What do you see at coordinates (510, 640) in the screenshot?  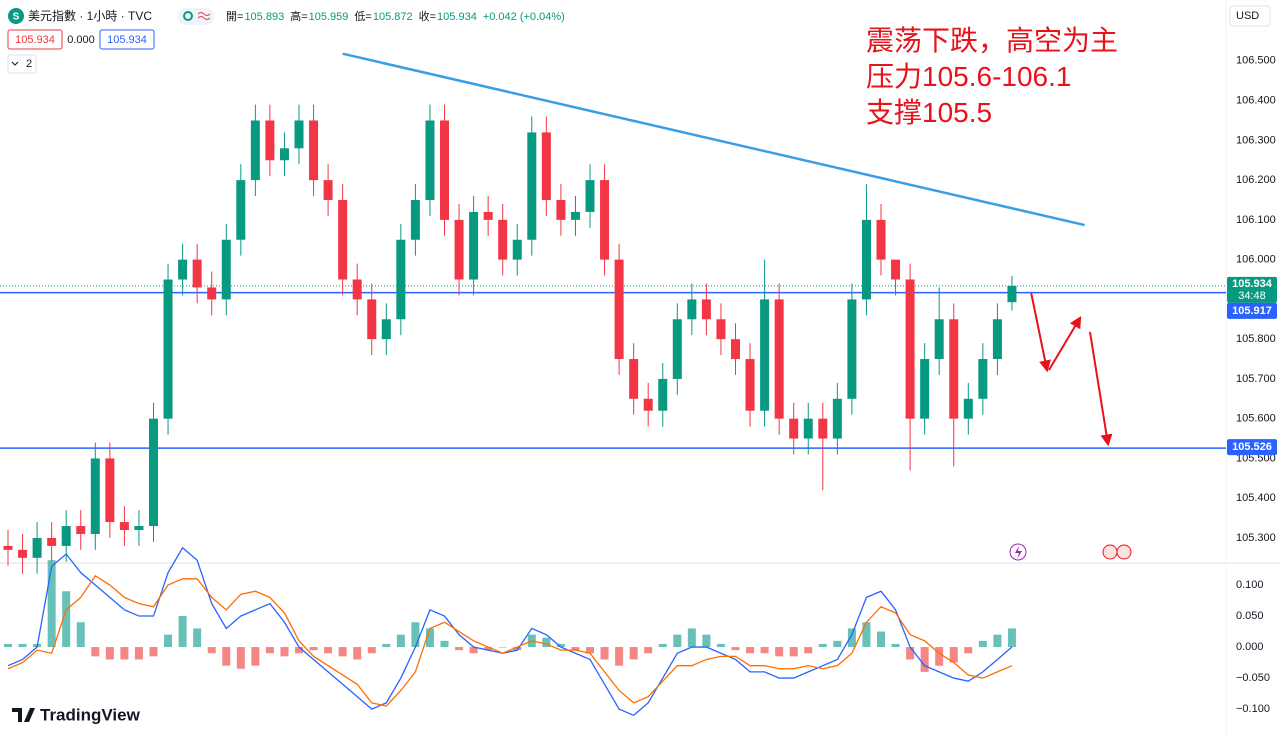 I see `macd-line` at bounding box center [510, 640].